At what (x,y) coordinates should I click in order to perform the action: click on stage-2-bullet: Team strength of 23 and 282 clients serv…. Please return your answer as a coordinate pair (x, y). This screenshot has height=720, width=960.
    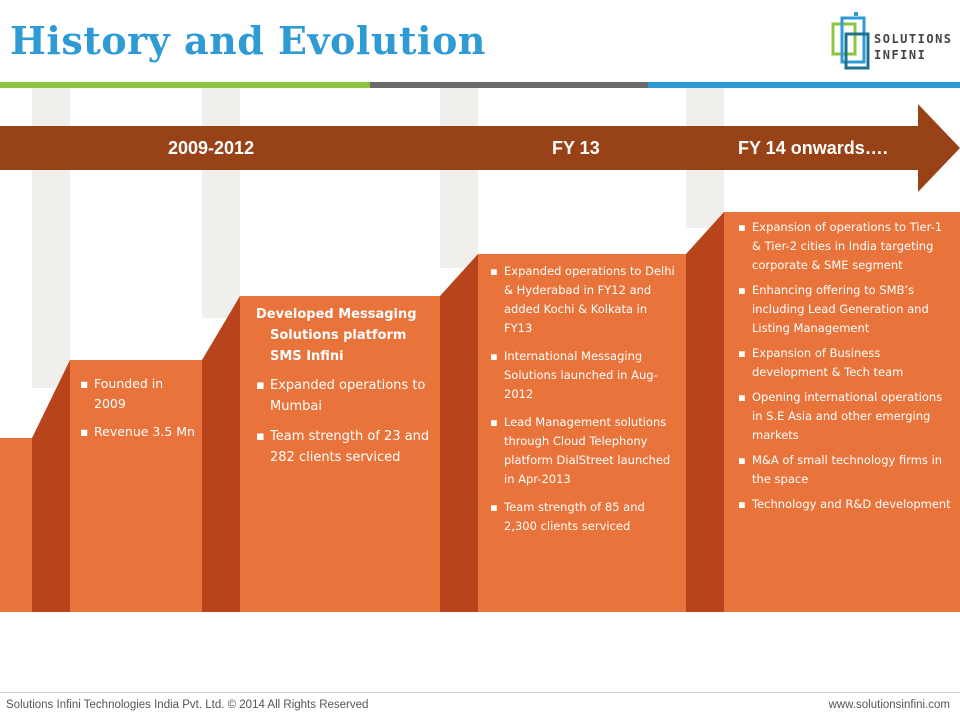
    Looking at the image, I should click on (344, 447).